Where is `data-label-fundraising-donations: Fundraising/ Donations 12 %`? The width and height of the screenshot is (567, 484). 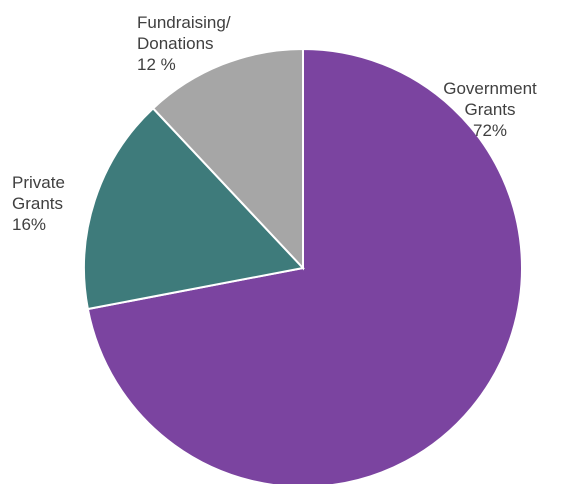
data-label-fundraising-donations: Fundraising/ Donations 12 % is located at coordinates (184, 43).